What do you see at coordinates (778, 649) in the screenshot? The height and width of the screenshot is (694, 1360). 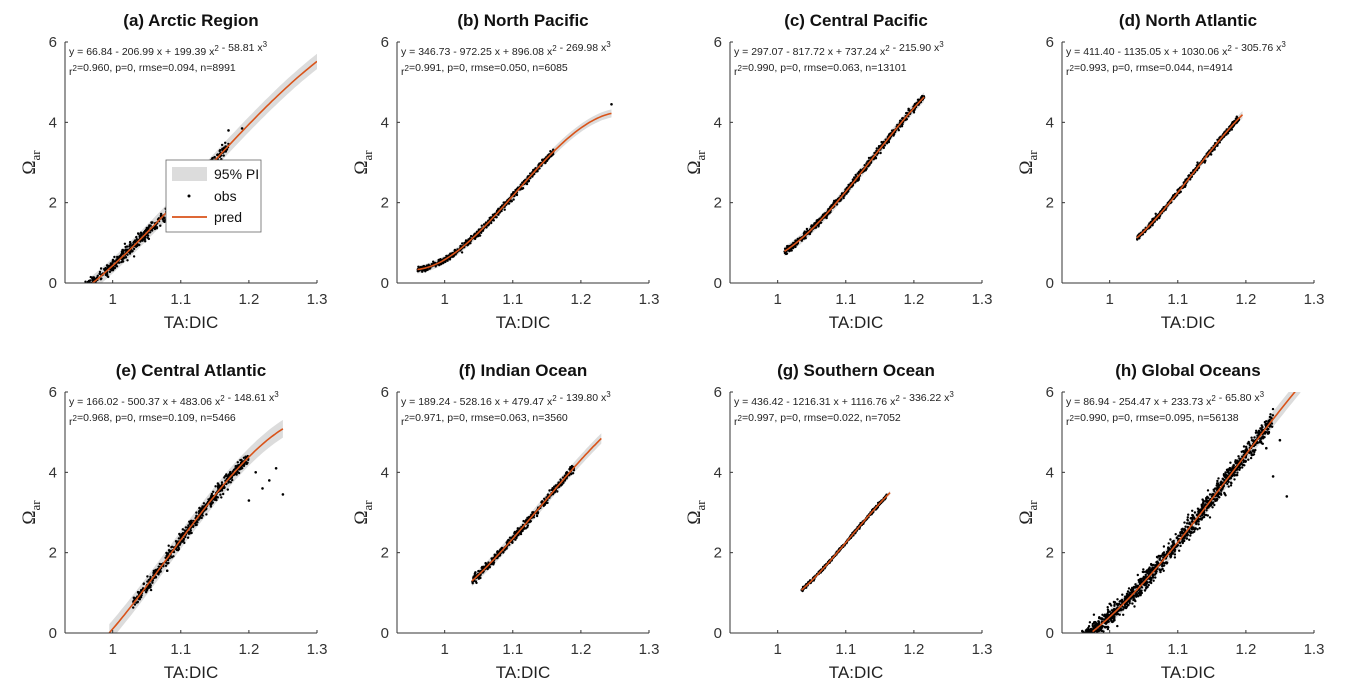 I see `x-tick-label: 1` at bounding box center [778, 649].